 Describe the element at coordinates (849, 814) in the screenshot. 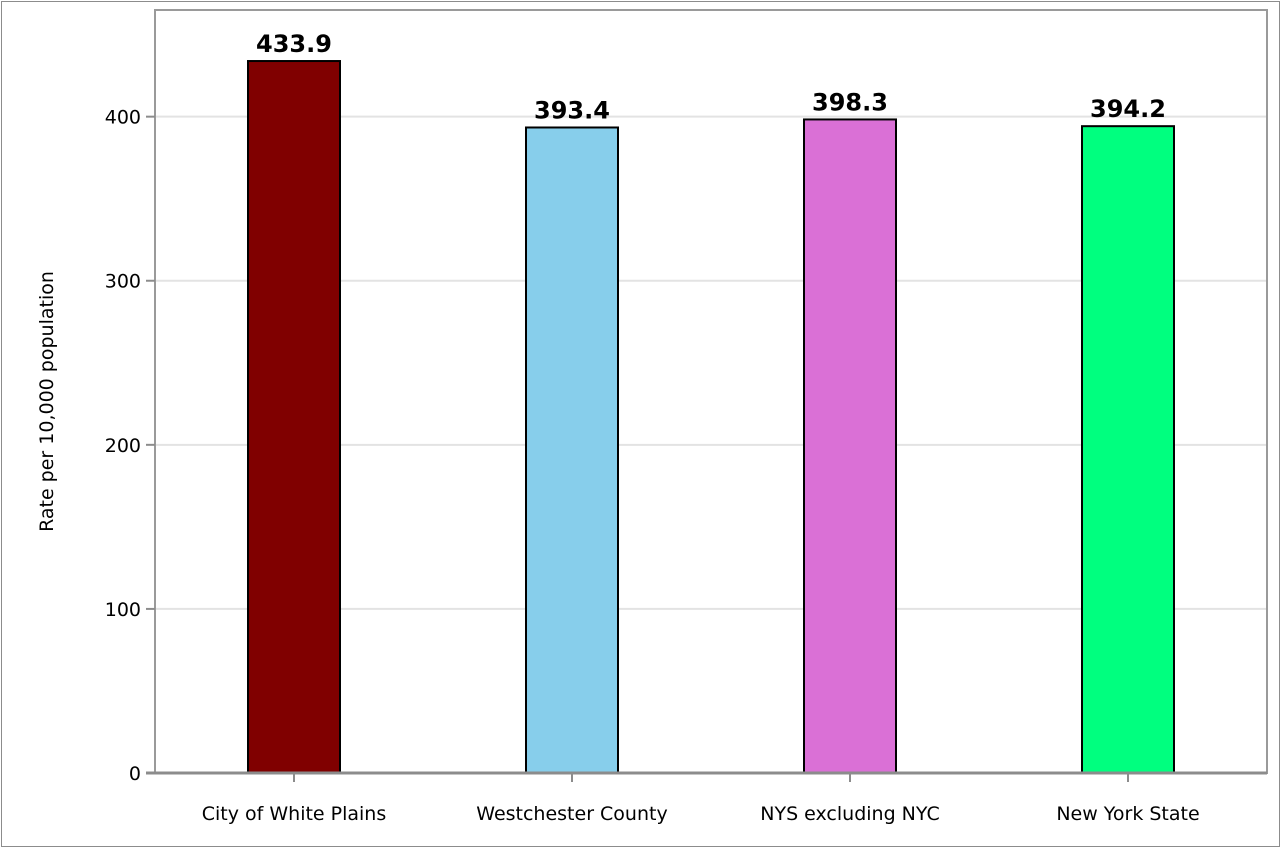

I see `x-tick-label: NYS excluding NYC` at that location.